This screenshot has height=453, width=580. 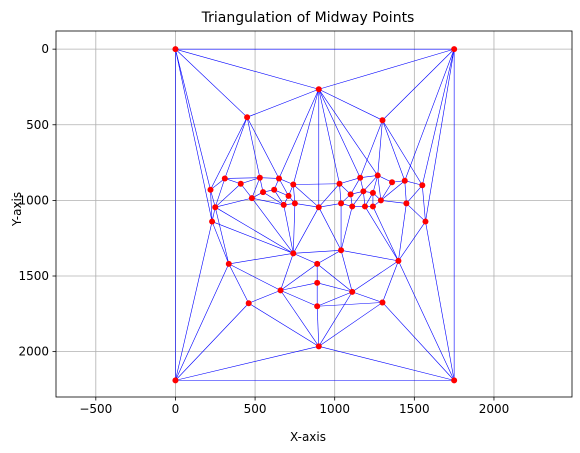 I want to click on y-tick-label: 500, so click(x=37, y=125).